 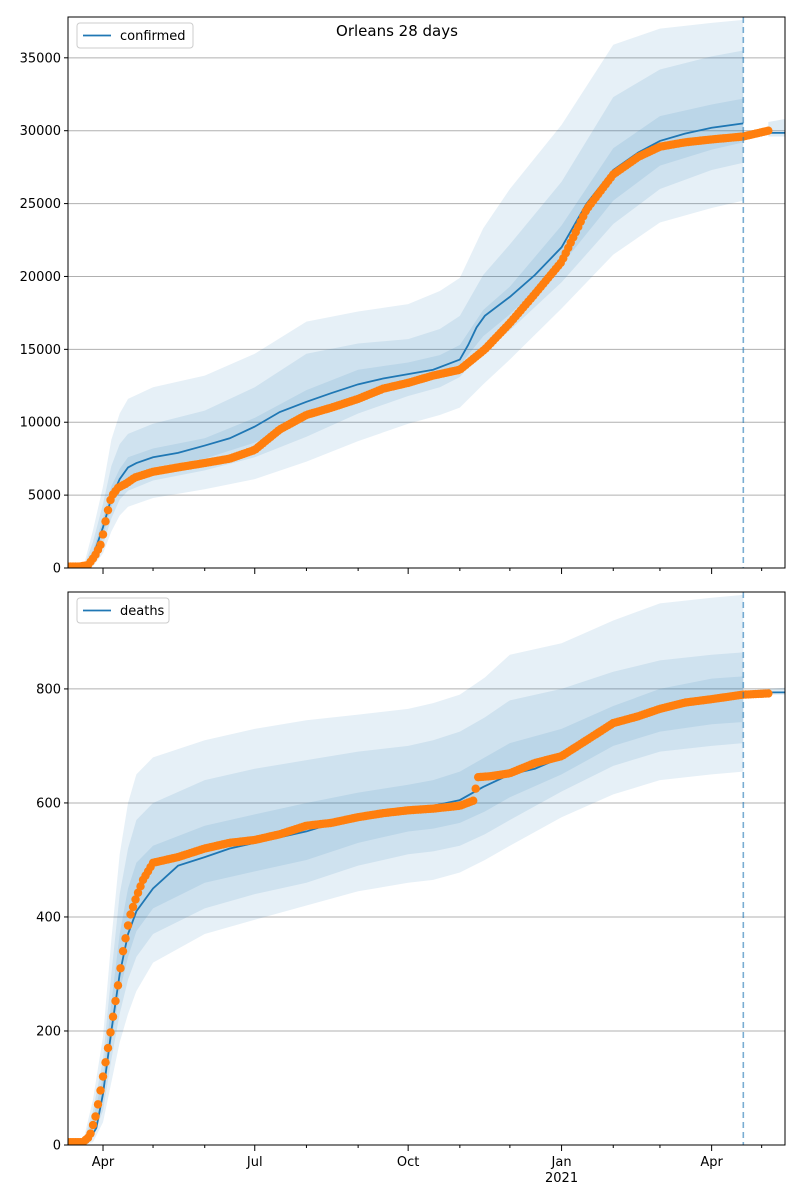 What do you see at coordinates (44, 496) in the screenshot?
I see `top-ytick-label: 5000` at bounding box center [44, 496].